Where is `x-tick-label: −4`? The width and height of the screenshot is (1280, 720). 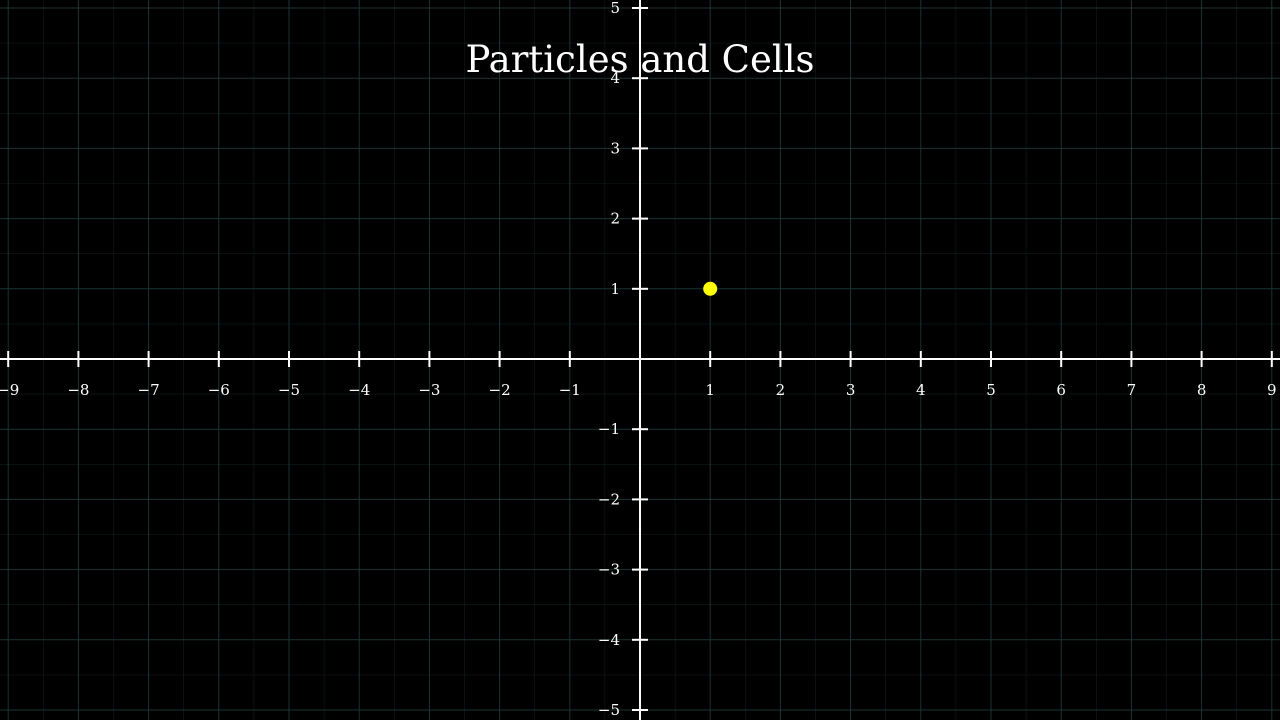
x-tick-label: −4 is located at coordinates (359, 390).